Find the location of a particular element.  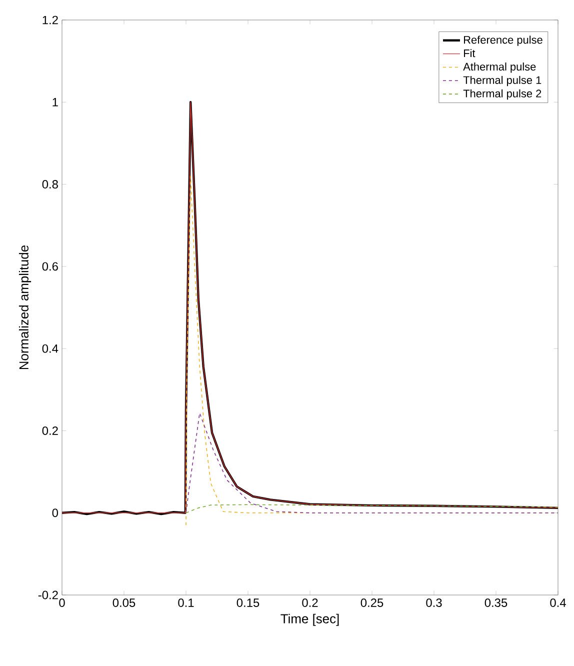

y-tick-label: 1.2 is located at coordinates (50, 20).